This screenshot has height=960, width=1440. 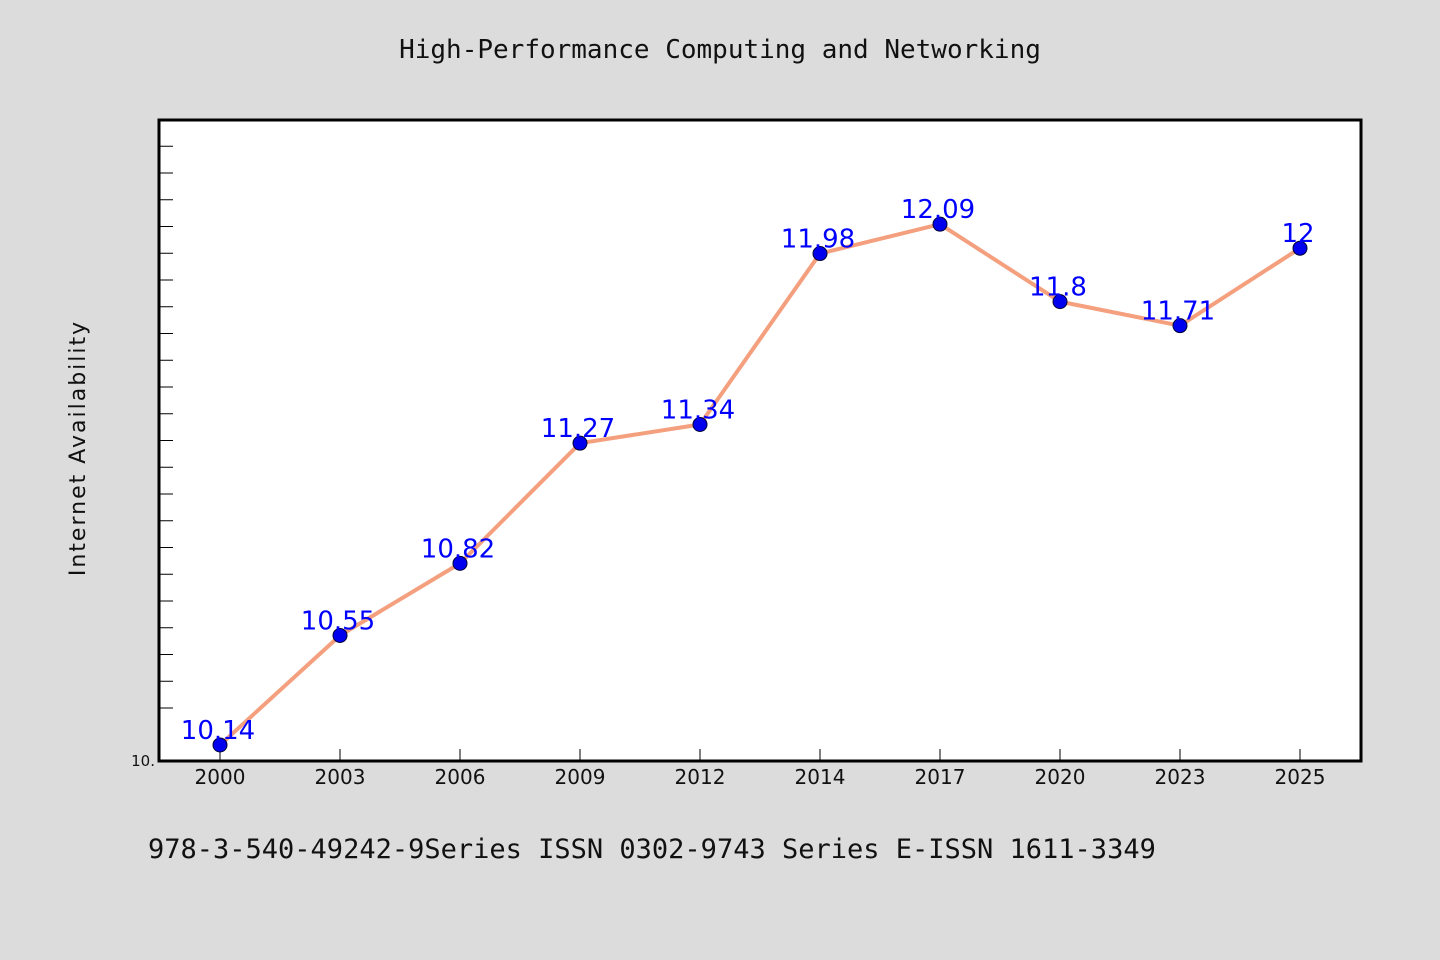 I want to click on x-tick-label: 2006, so click(x=460, y=777).